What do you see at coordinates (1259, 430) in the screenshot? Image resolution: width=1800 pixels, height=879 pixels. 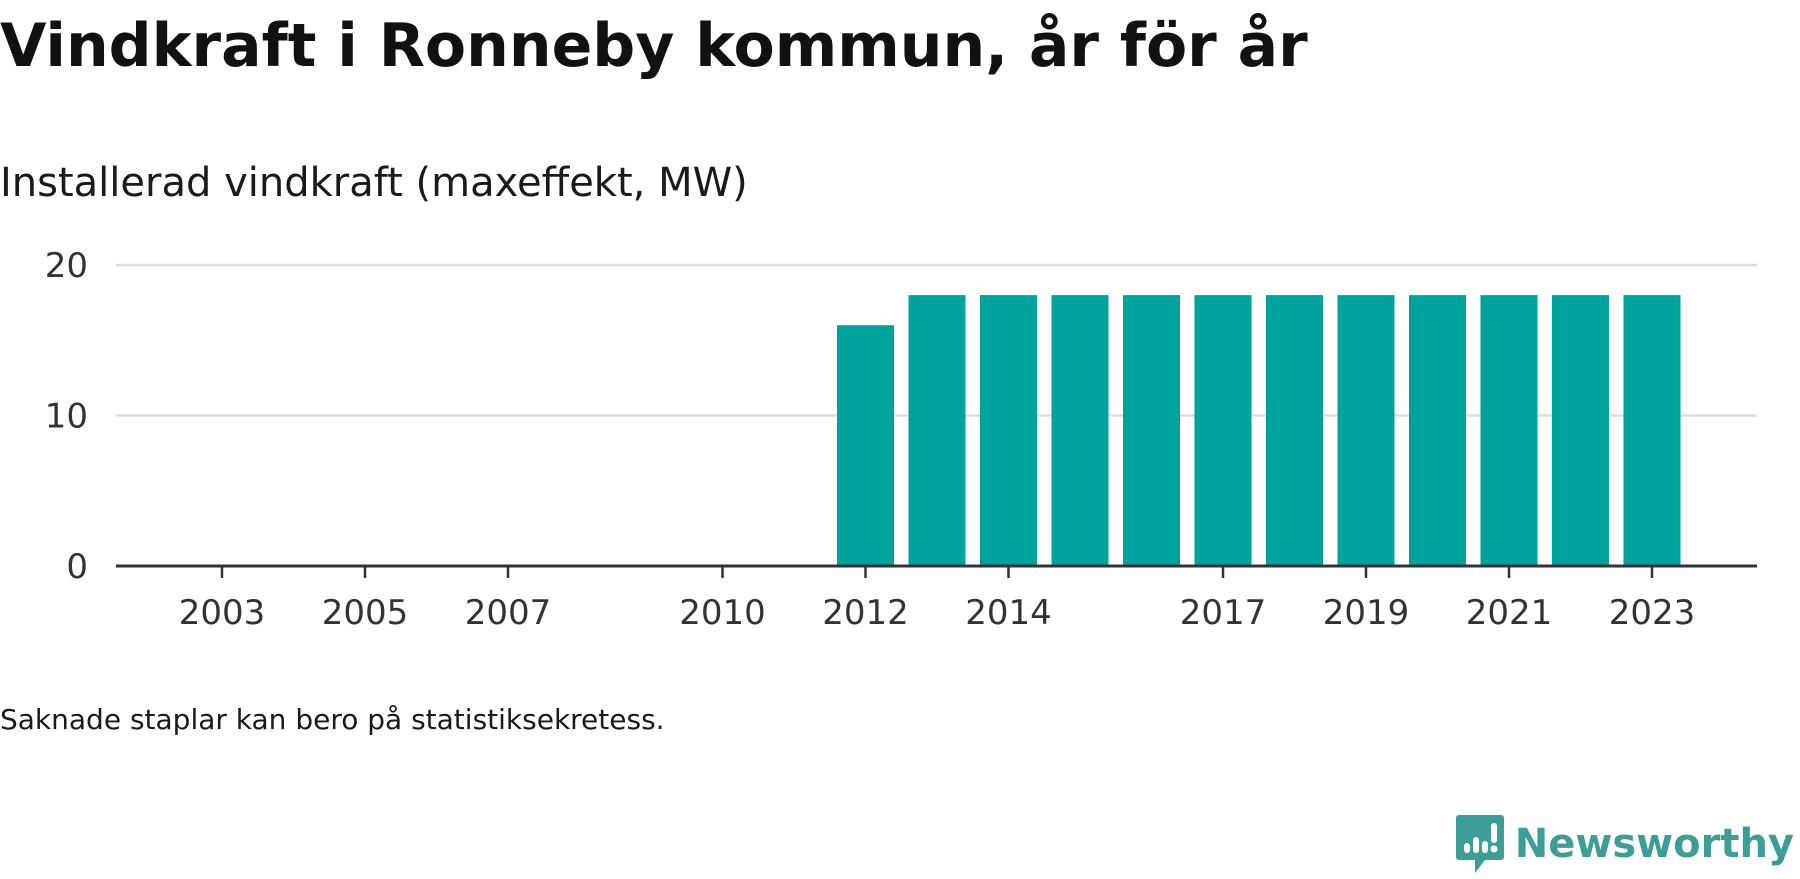 I see `bars` at bounding box center [1259, 430].